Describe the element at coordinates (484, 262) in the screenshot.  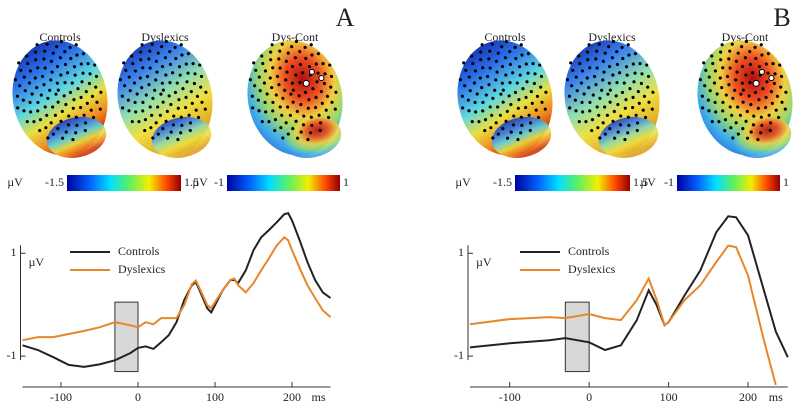
I see `y-axis-label: µV` at that location.